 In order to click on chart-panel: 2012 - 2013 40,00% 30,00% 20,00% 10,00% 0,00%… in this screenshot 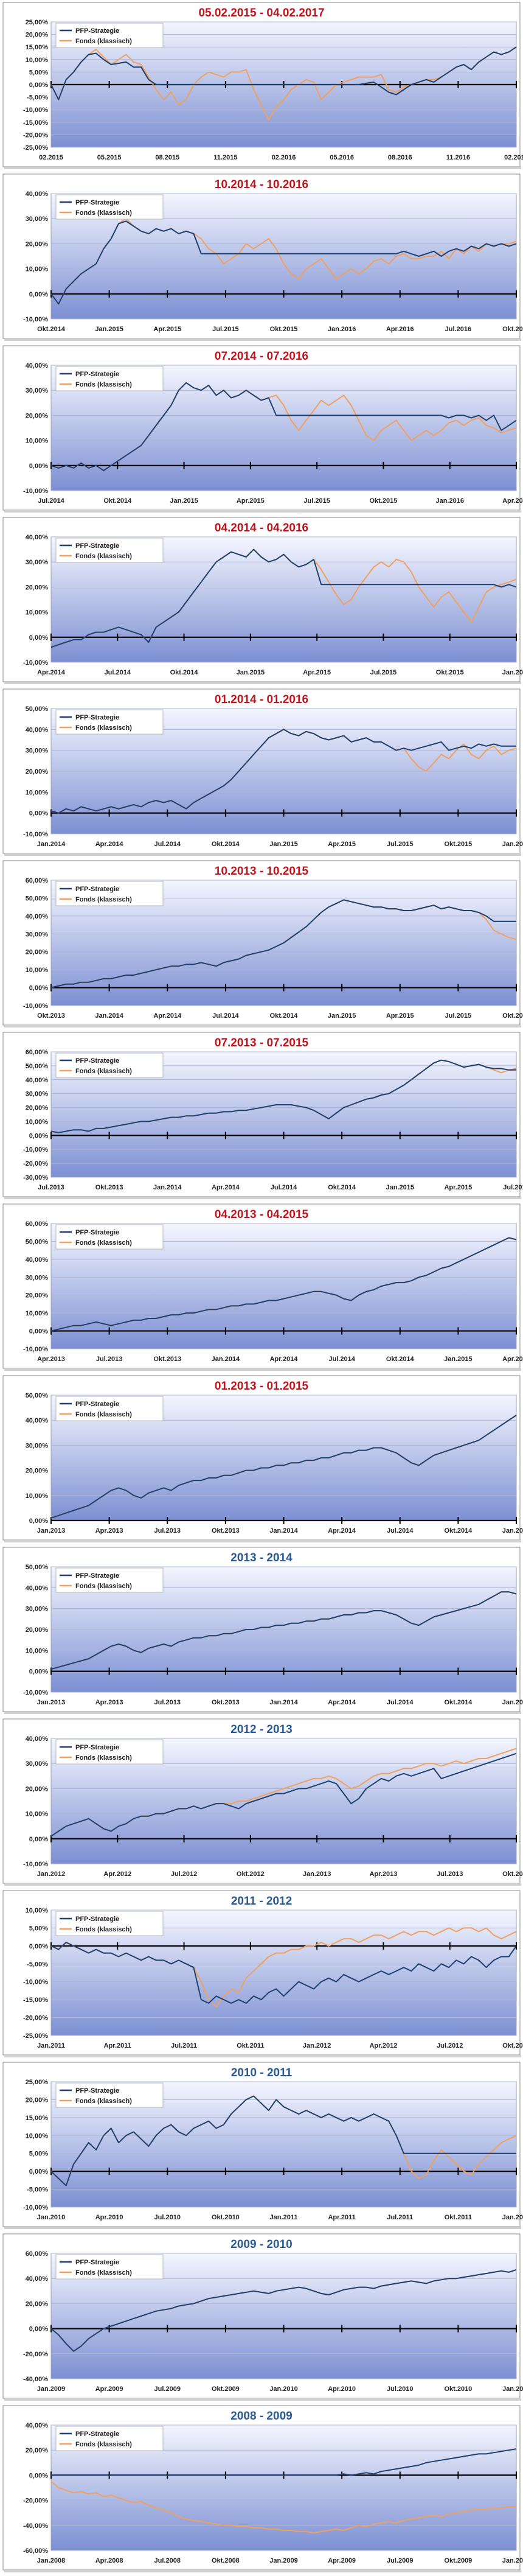, I will do `click(261, 1803)`.